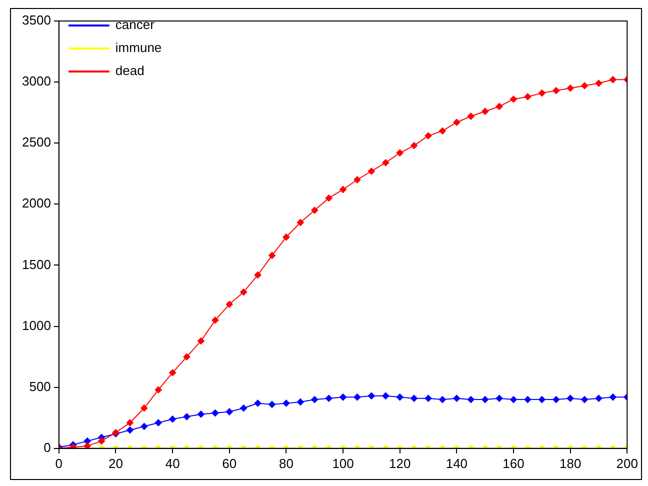 The height and width of the screenshot is (486, 648). I want to click on x-tick-label: 160, so click(513, 463).